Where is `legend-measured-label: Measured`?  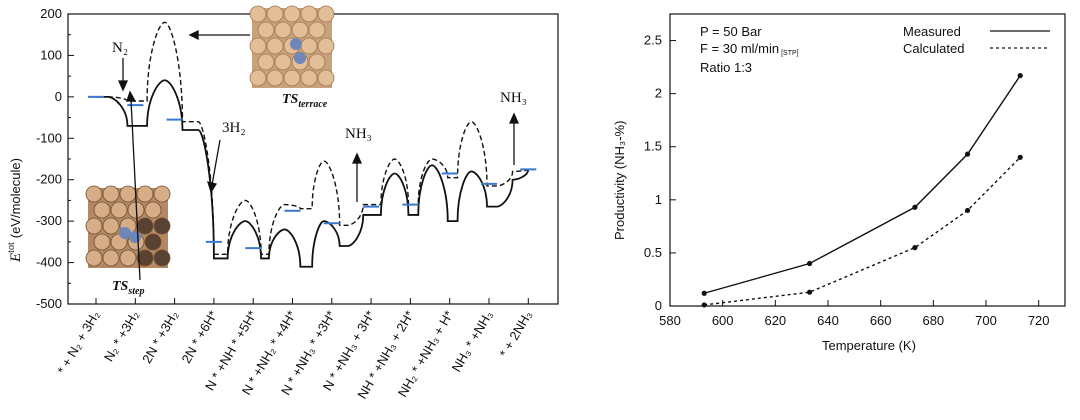
legend-measured-label: Measured is located at coordinates (932, 31).